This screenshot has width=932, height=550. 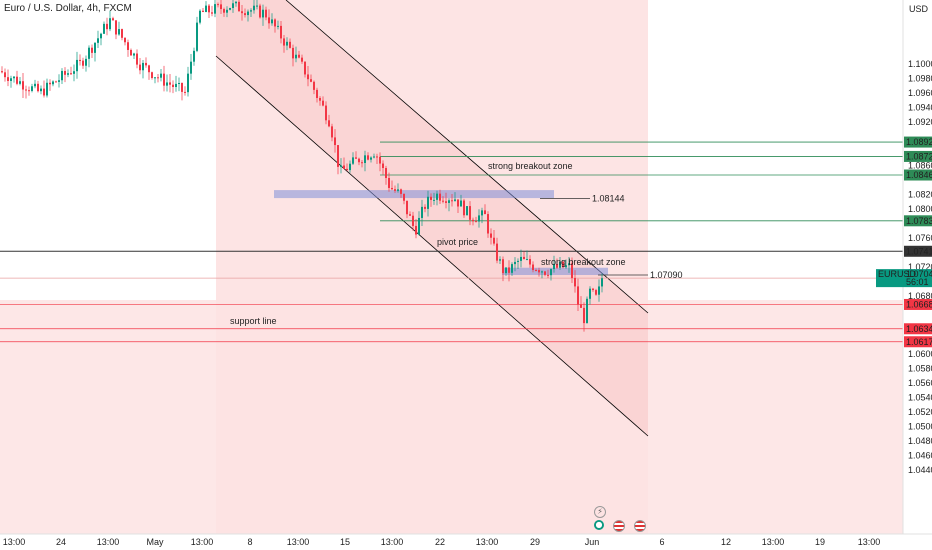 What do you see at coordinates (920, 369) in the screenshot?
I see `y-tick-label: 1.05800` at bounding box center [920, 369].